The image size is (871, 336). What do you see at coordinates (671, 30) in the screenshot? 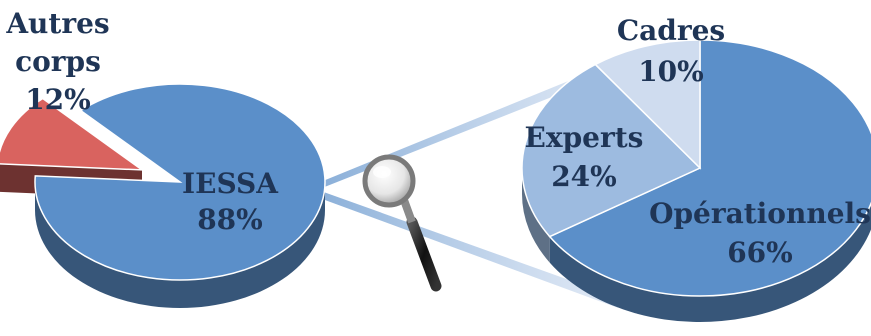
I see `slice-label-cadres: Cadres` at bounding box center [671, 30].